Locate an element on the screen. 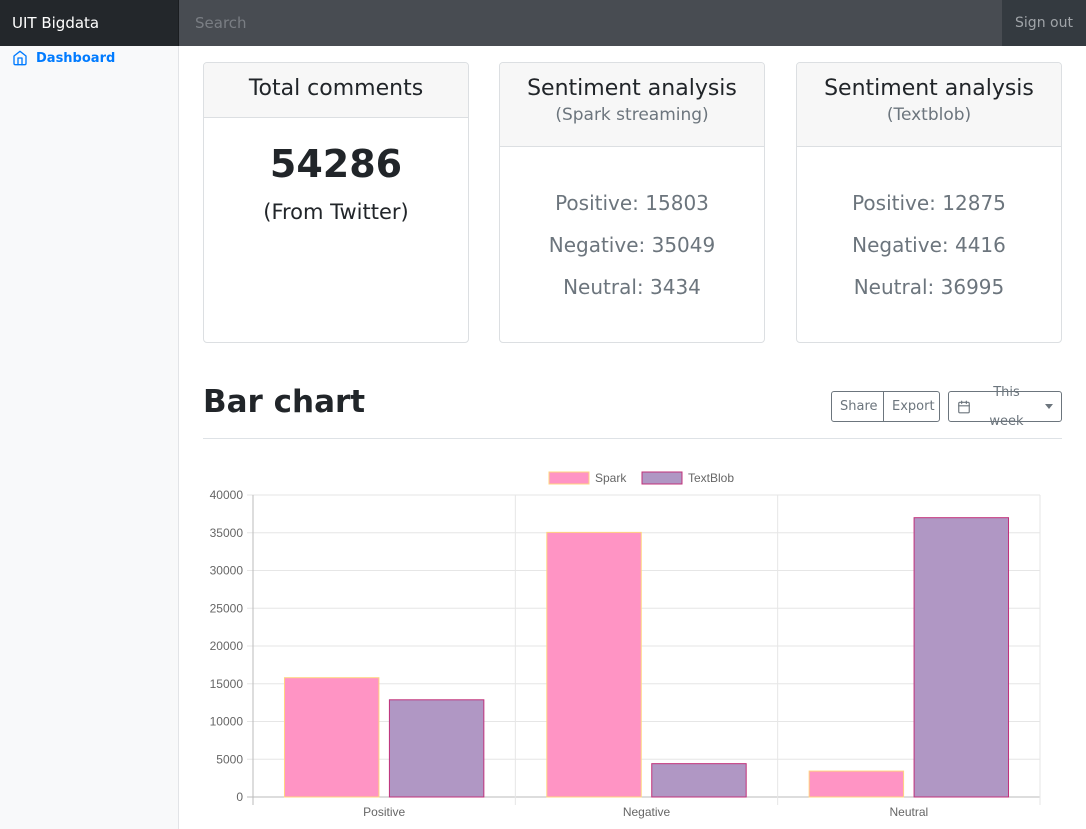 The width and height of the screenshot is (1086, 829). bar-textblob-negative is located at coordinates (699, 780).